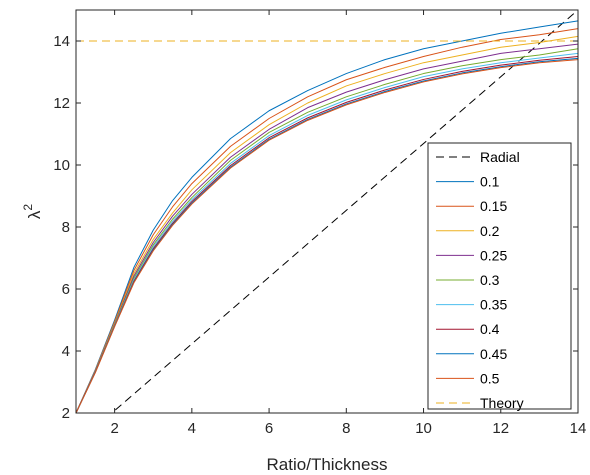 The height and width of the screenshot is (475, 590). Describe the element at coordinates (493, 354) in the screenshot. I see `legend-entry-label: 0.45` at that location.